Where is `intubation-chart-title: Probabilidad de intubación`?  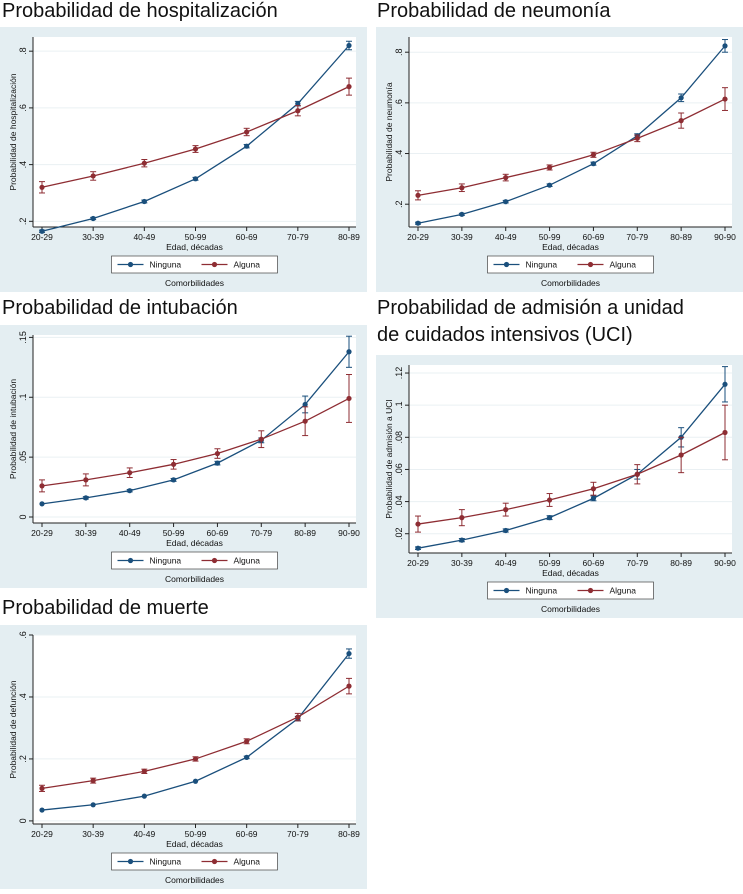
intubation-chart-title: Probabilidad de intubación is located at coordinates (120, 308).